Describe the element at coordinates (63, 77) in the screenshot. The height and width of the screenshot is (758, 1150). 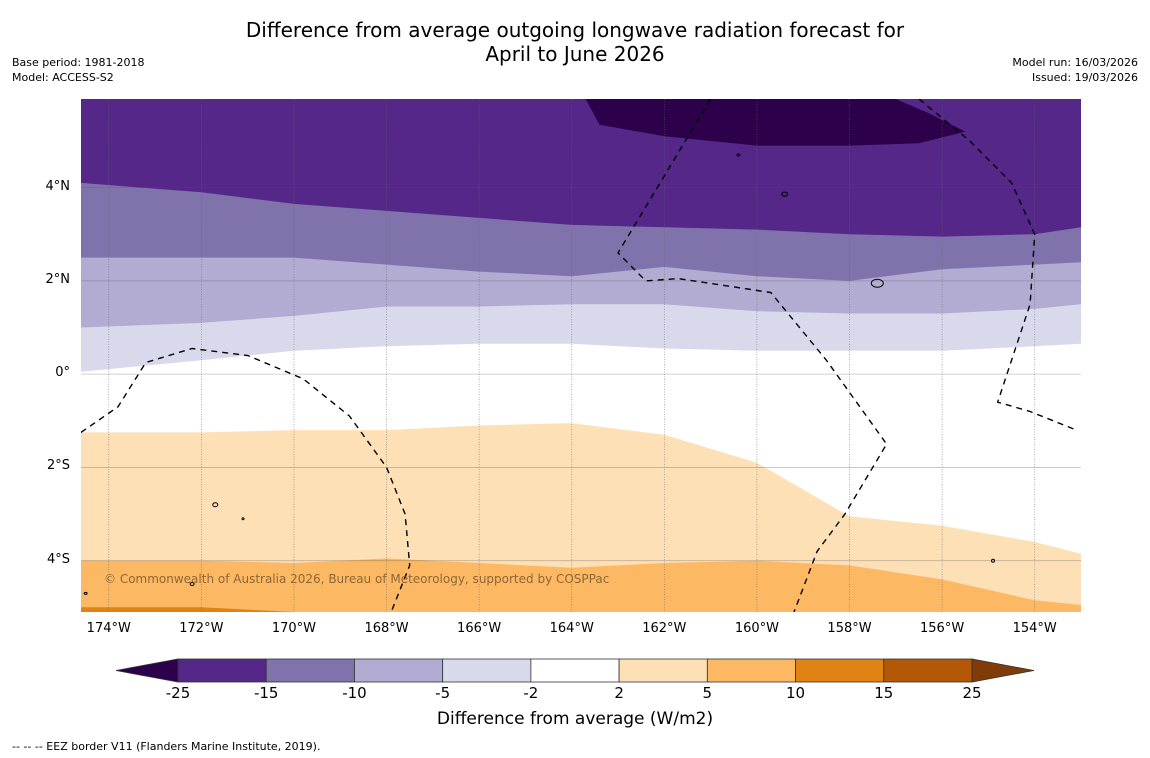
I see `model-name: Model: ACCESS-S2` at that location.